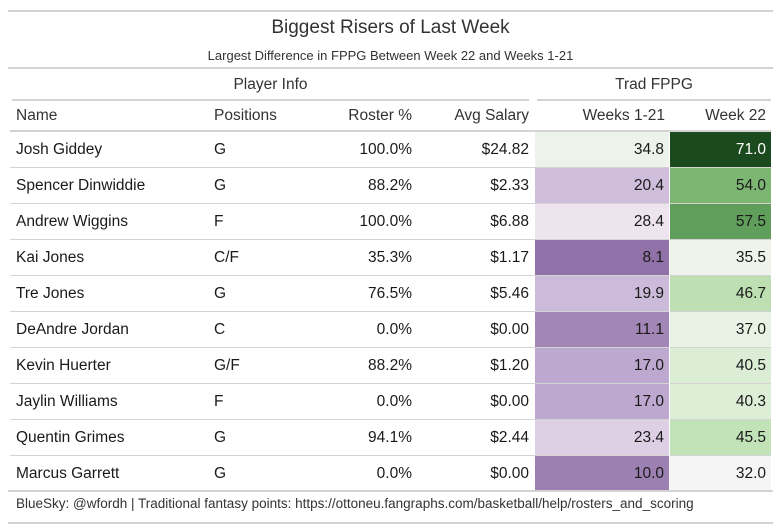 This screenshot has height=530, width=781. What do you see at coordinates (72, 329) in the screenshot?
I see `cell-name: DeAndre Jordan` at bounding box center [72, 329].